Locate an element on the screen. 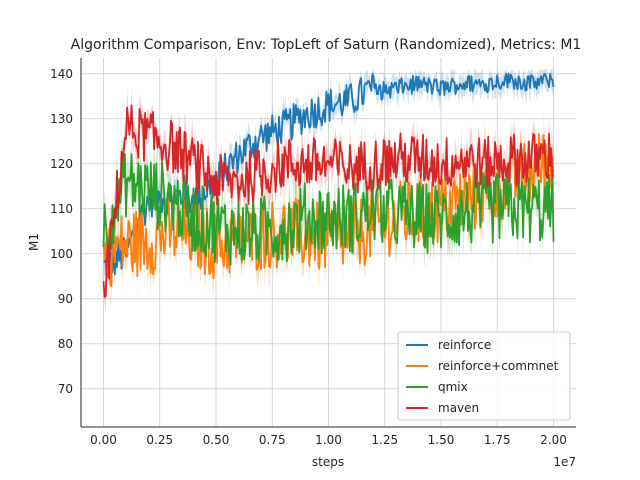  y-tick-label: 80 is located at coordinates (65, 344).